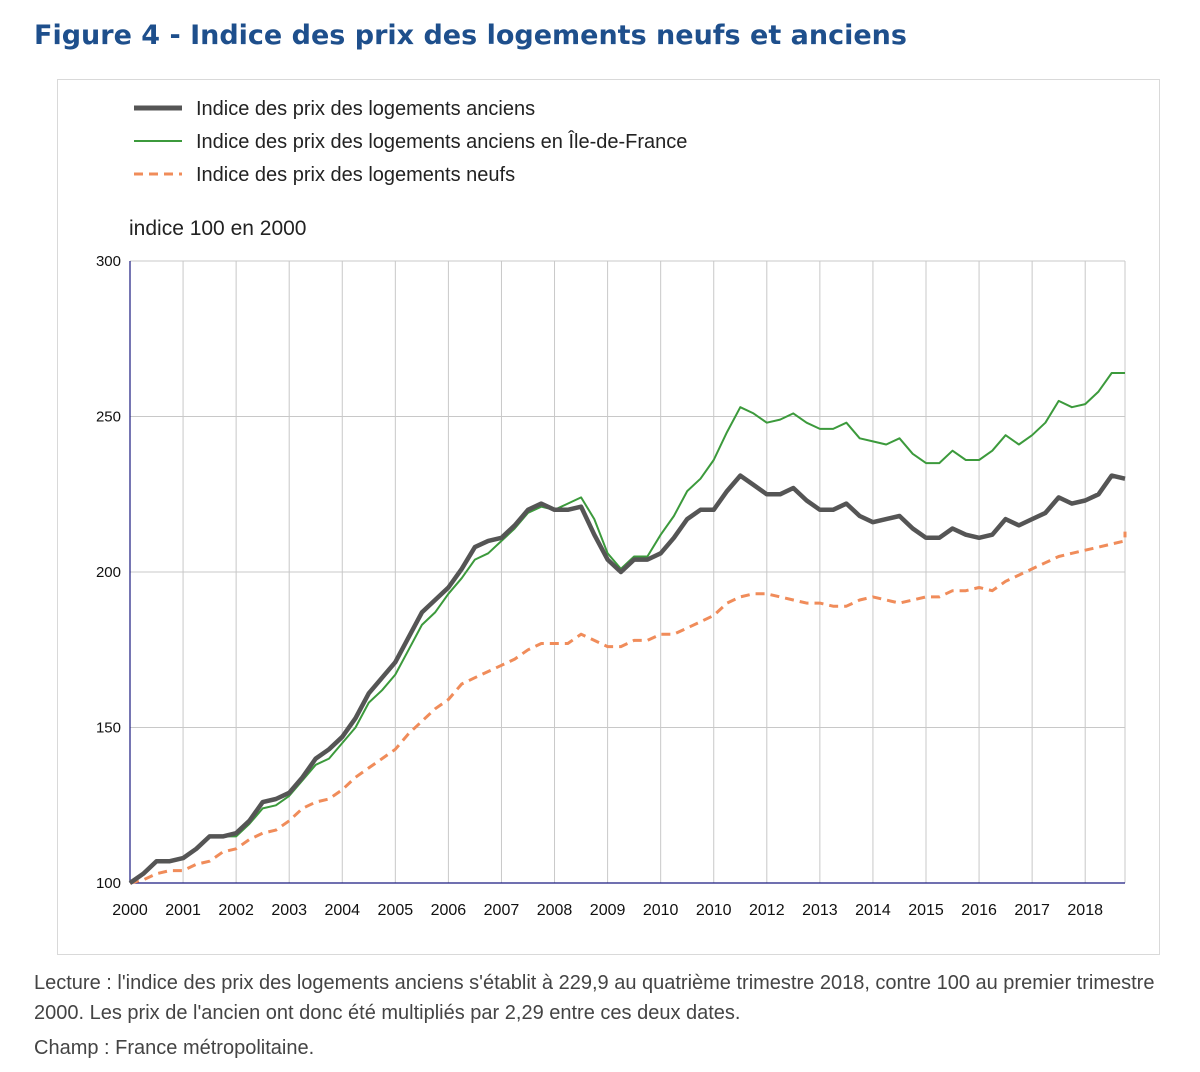 The width and height of the screenshot is (1200, 1072). Describe the element at coordinates (502, 910) in the screenshot. I see `x-tick-label: 2007` at that location.